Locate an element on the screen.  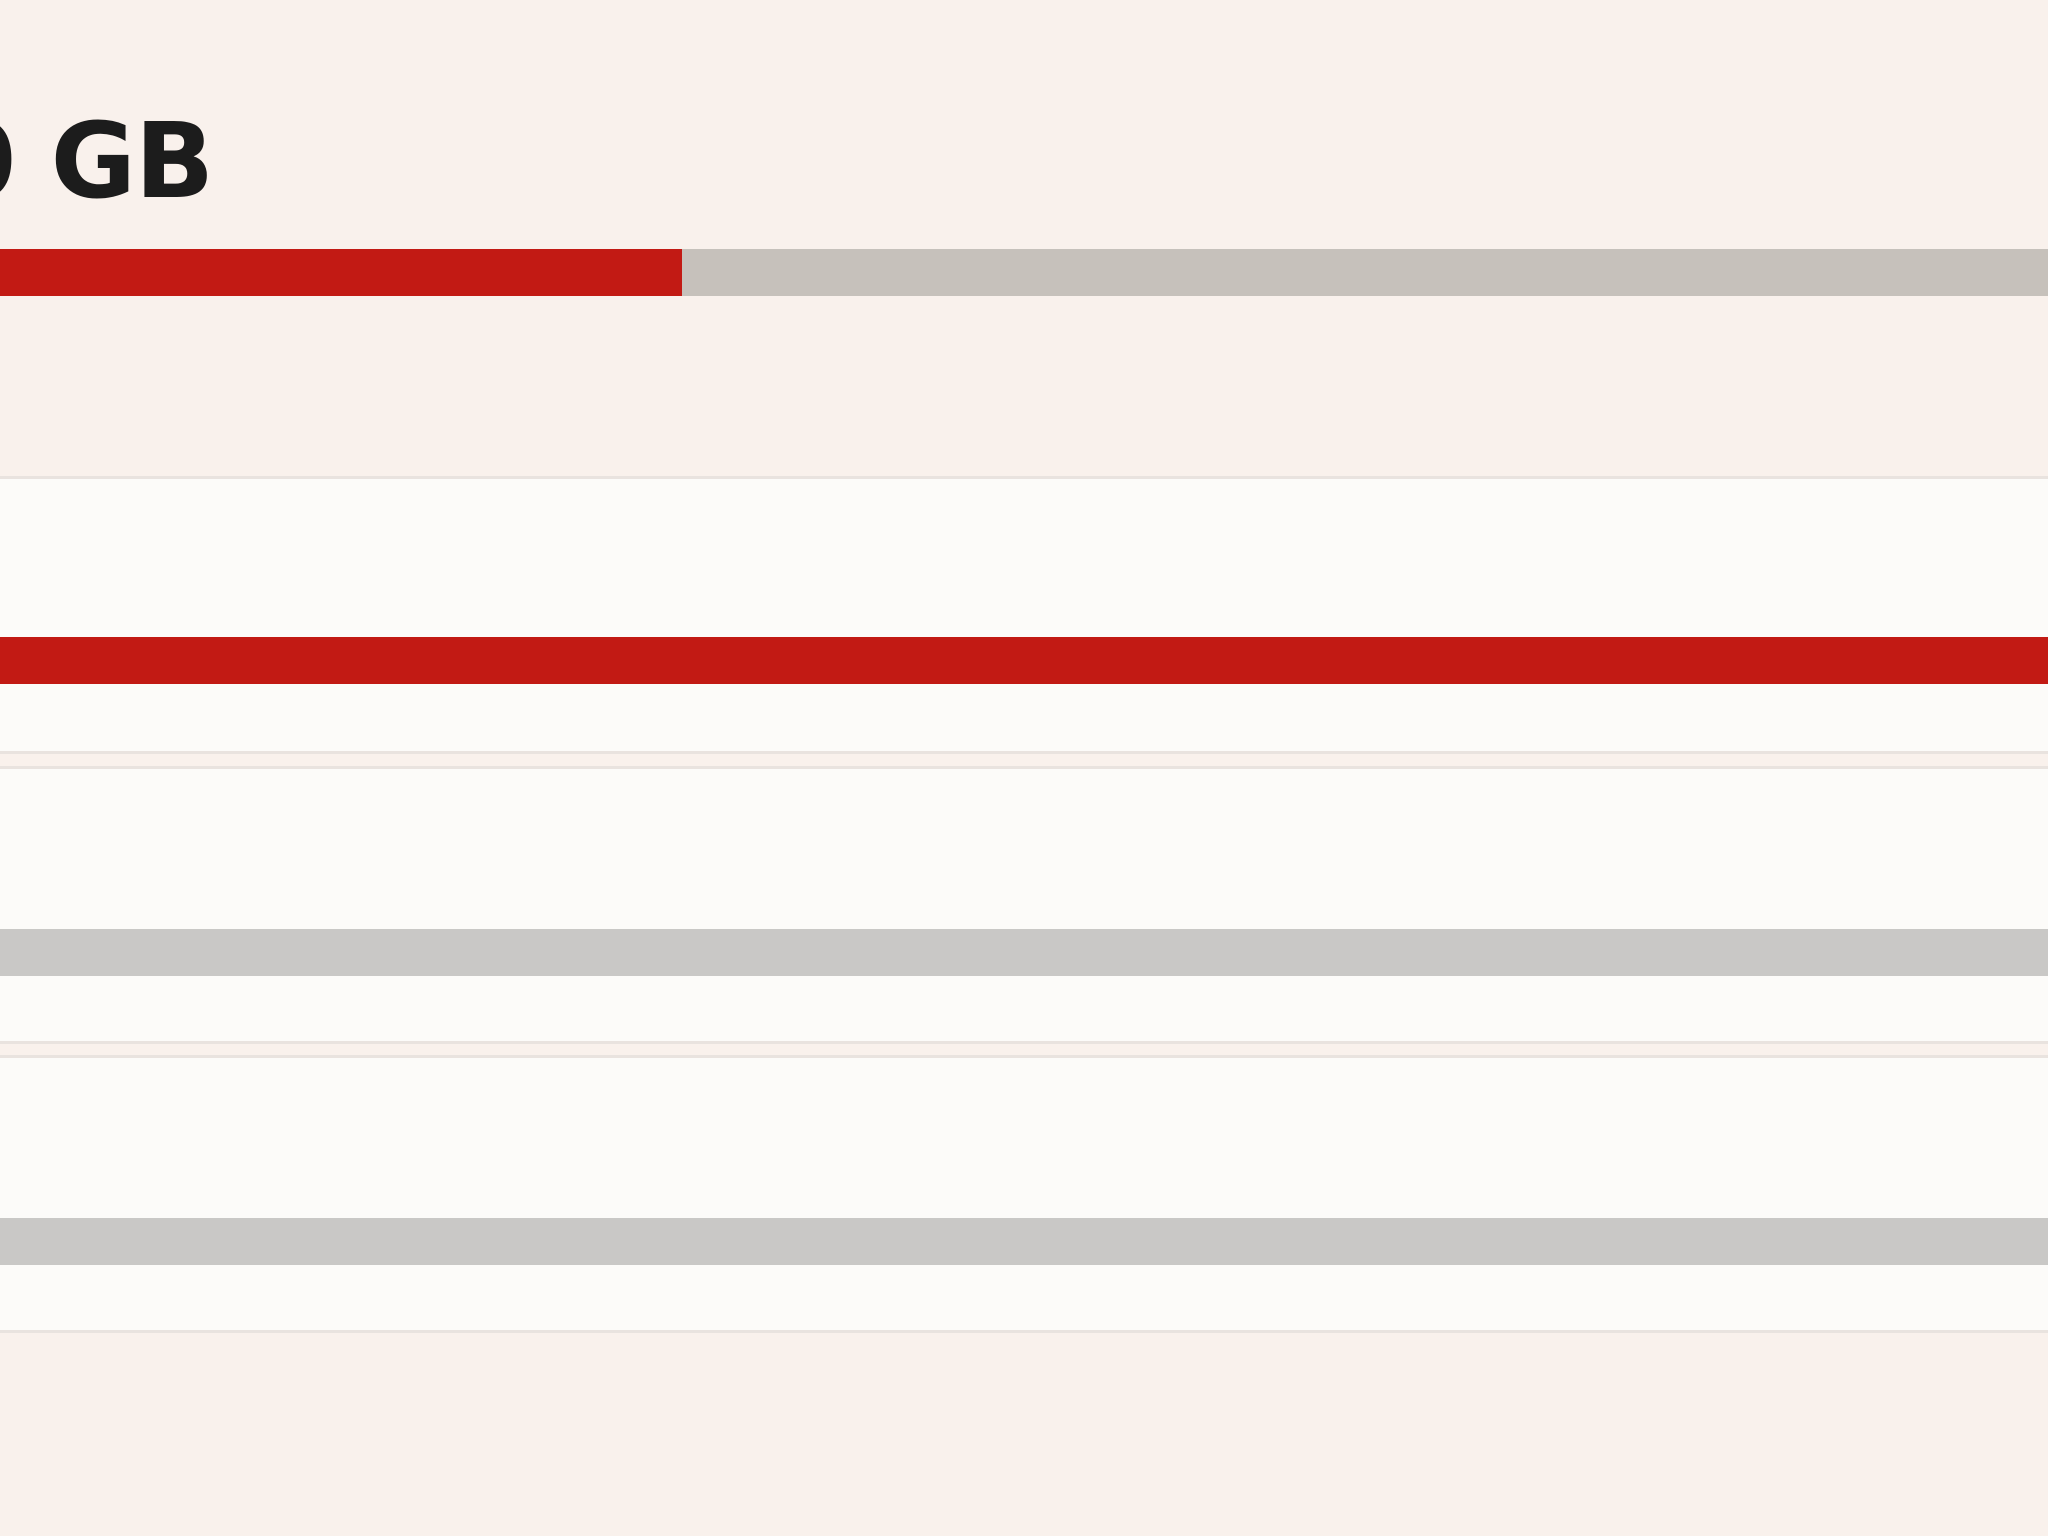
storage-total-label: 0 GB is located at coordinates (107, 161).